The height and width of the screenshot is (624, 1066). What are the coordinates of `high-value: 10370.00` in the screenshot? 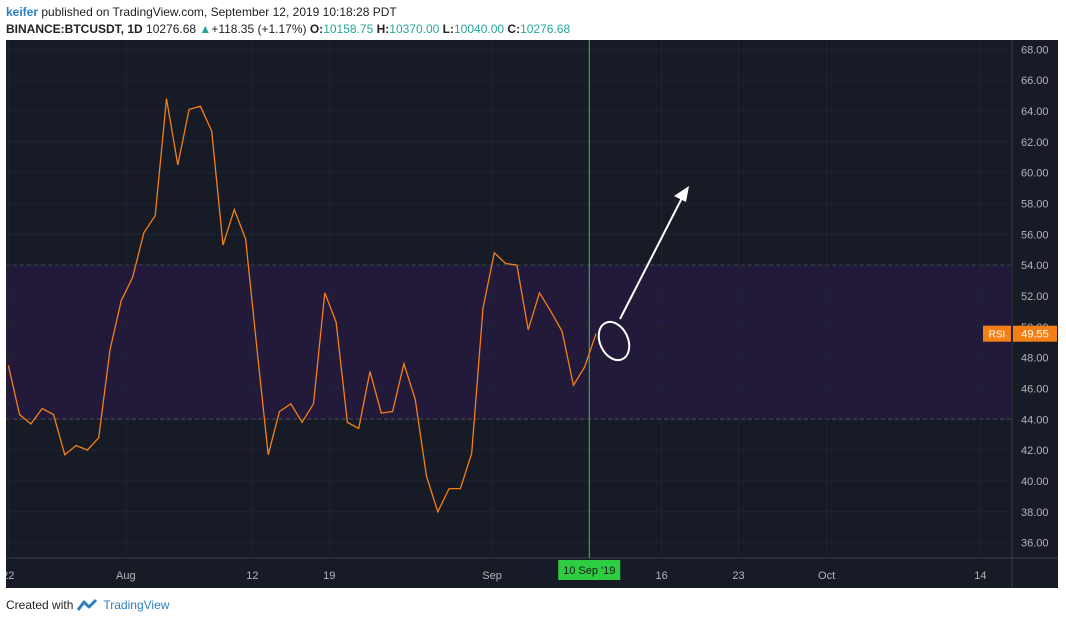 It's located at (414, 29).